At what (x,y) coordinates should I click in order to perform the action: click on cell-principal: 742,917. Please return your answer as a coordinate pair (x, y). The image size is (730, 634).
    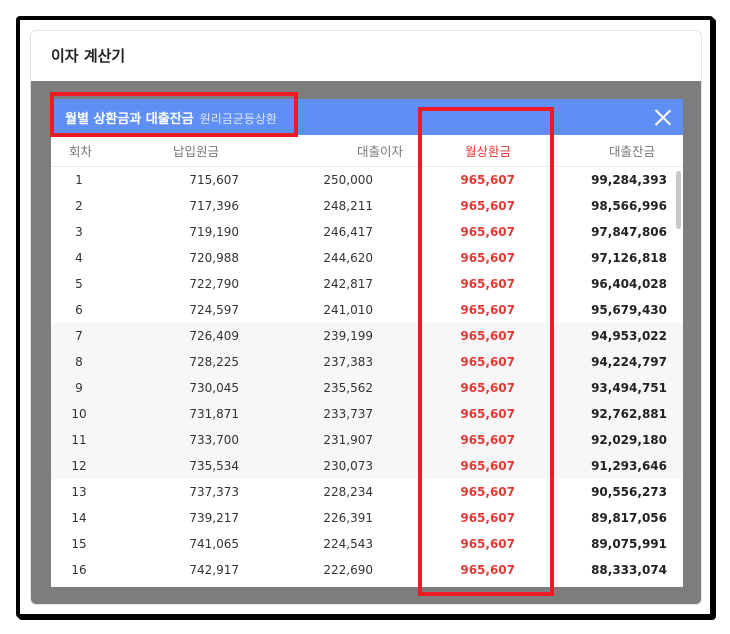
    Looking at the image, I should click on (214, 570).